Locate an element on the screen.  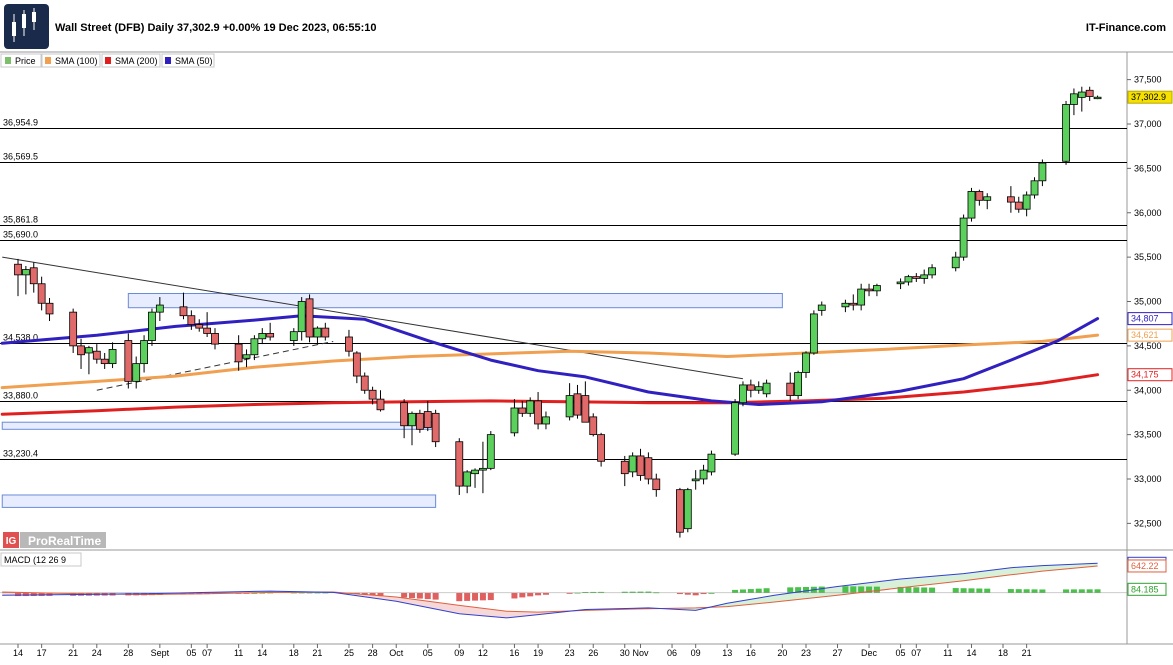
legend-item-sma-50: SMA (50) is located at coordinates (188, 60).